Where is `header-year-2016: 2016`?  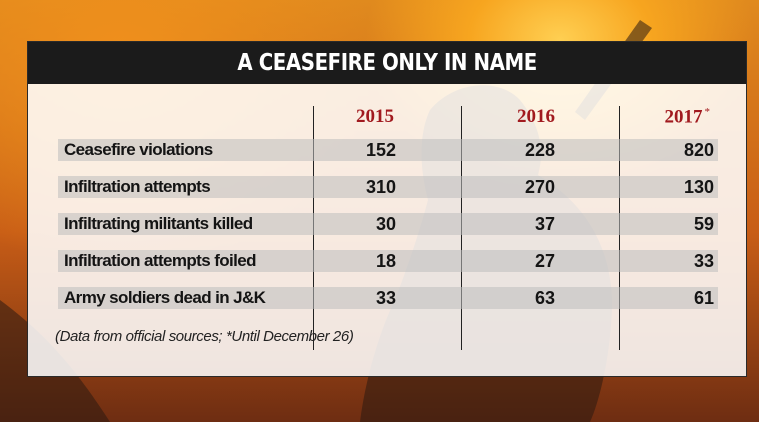
header-year-2016: 2016 is located at coordinates (536, 116).